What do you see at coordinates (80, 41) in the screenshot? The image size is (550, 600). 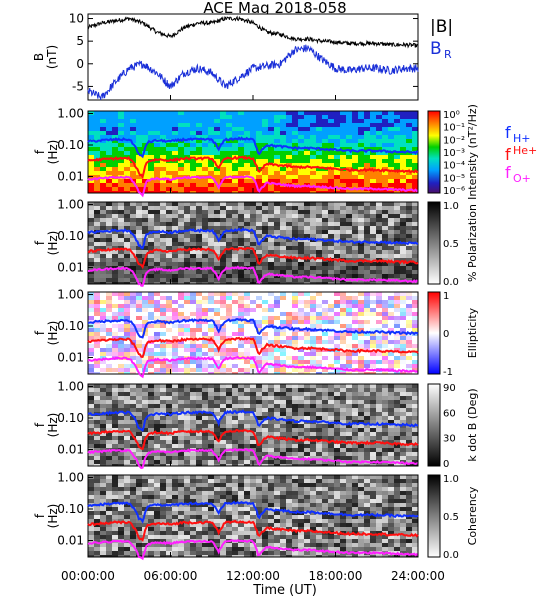 I see `y-tick-label: 5` at bounding box center [80, 41].